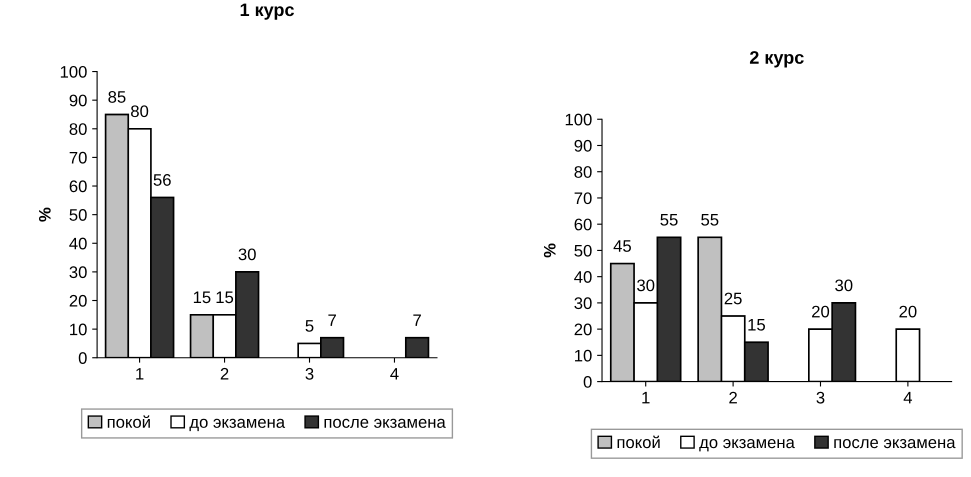 The width and height of the screenshot is (971, 477). What do you see at coordinates (139, 111) in the screenshot?
I see `data-label: 80` at bounding box center [139, 111].